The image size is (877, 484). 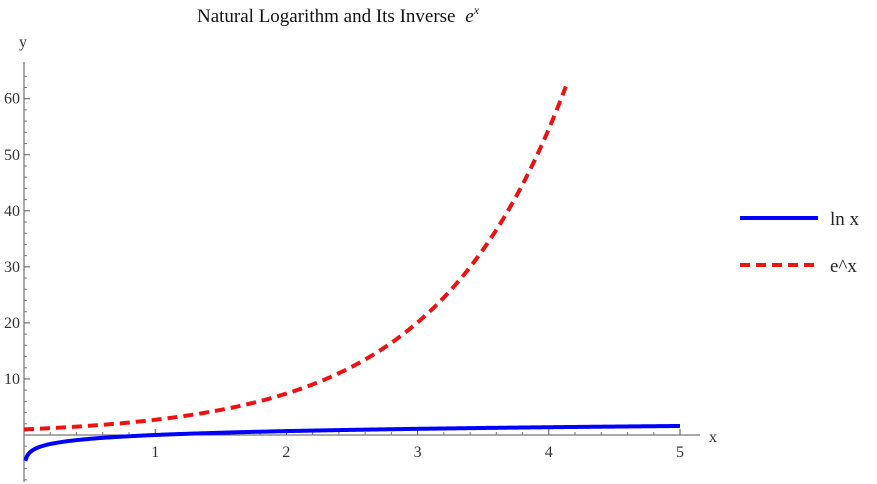 I want to click on legend-label-ln-x: ln x, so click(x=845, y=219).